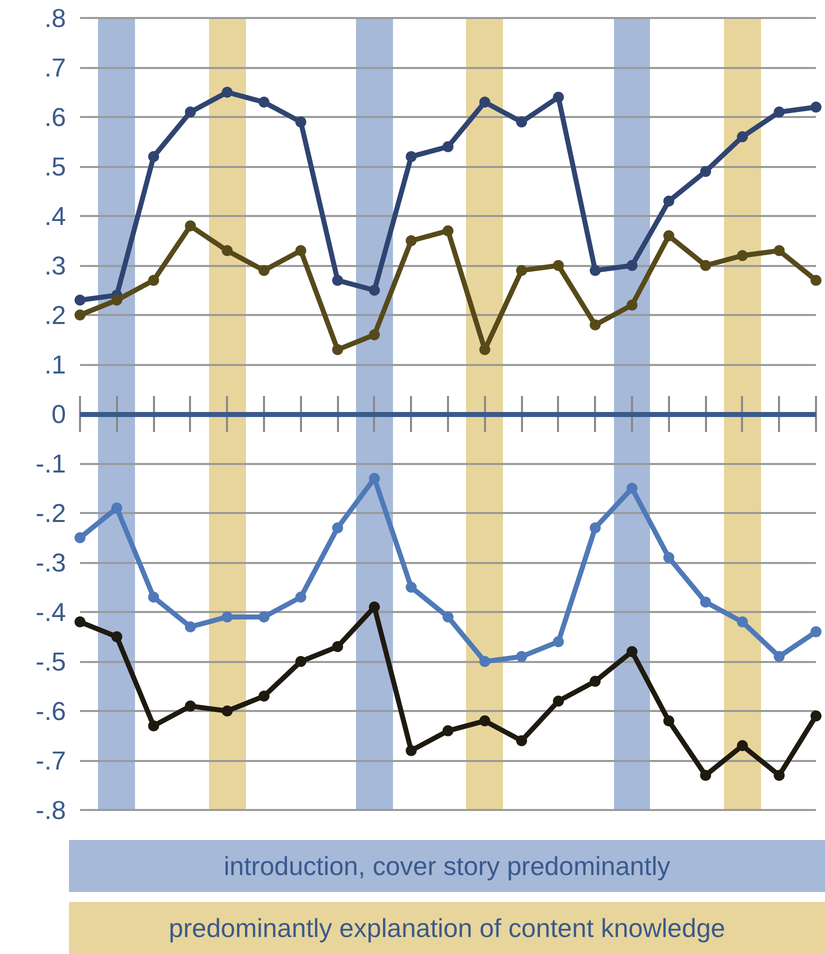  I want to click on y-tick-label: -.6, so click(51, 711).